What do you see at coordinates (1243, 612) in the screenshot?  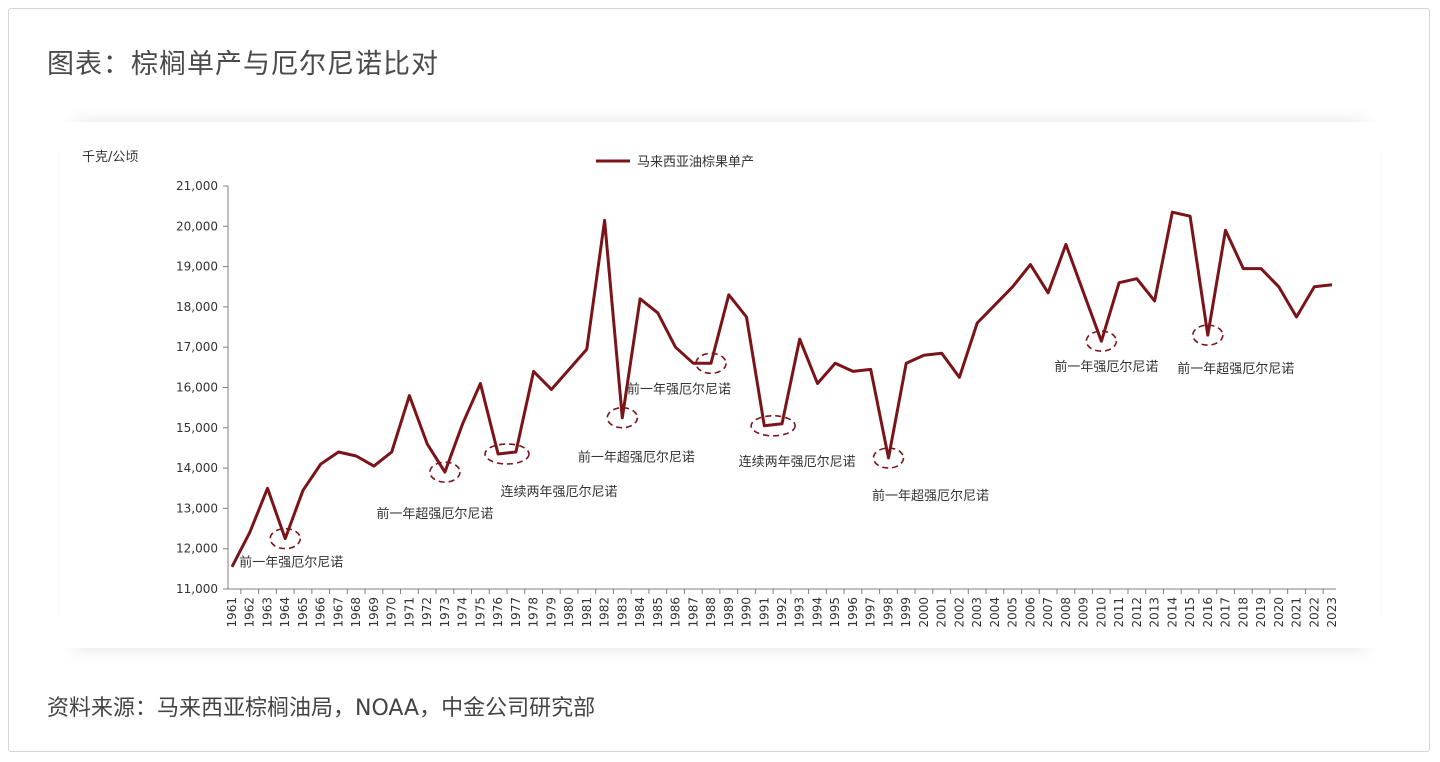 I see `x-tick-label: 2018` at bounding box center [1243, 612].